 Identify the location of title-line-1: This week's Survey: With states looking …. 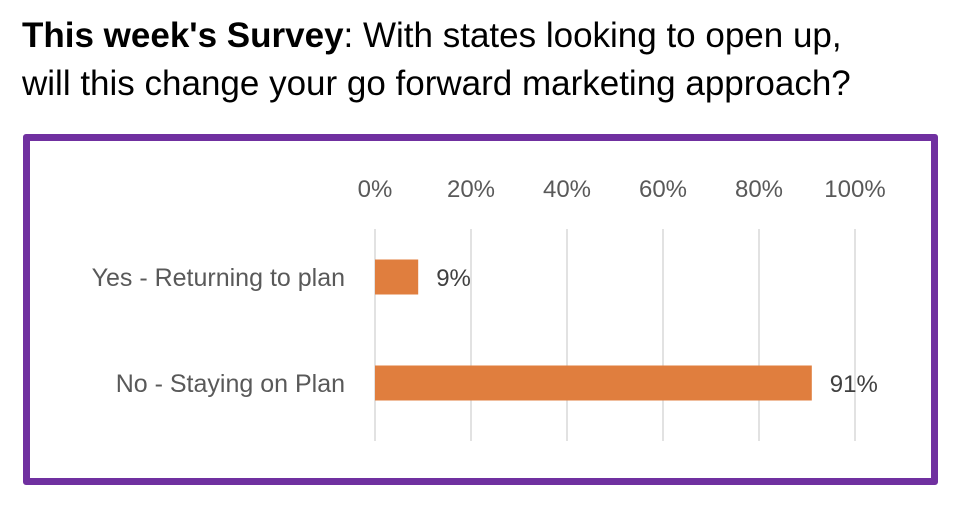
(482, 36).